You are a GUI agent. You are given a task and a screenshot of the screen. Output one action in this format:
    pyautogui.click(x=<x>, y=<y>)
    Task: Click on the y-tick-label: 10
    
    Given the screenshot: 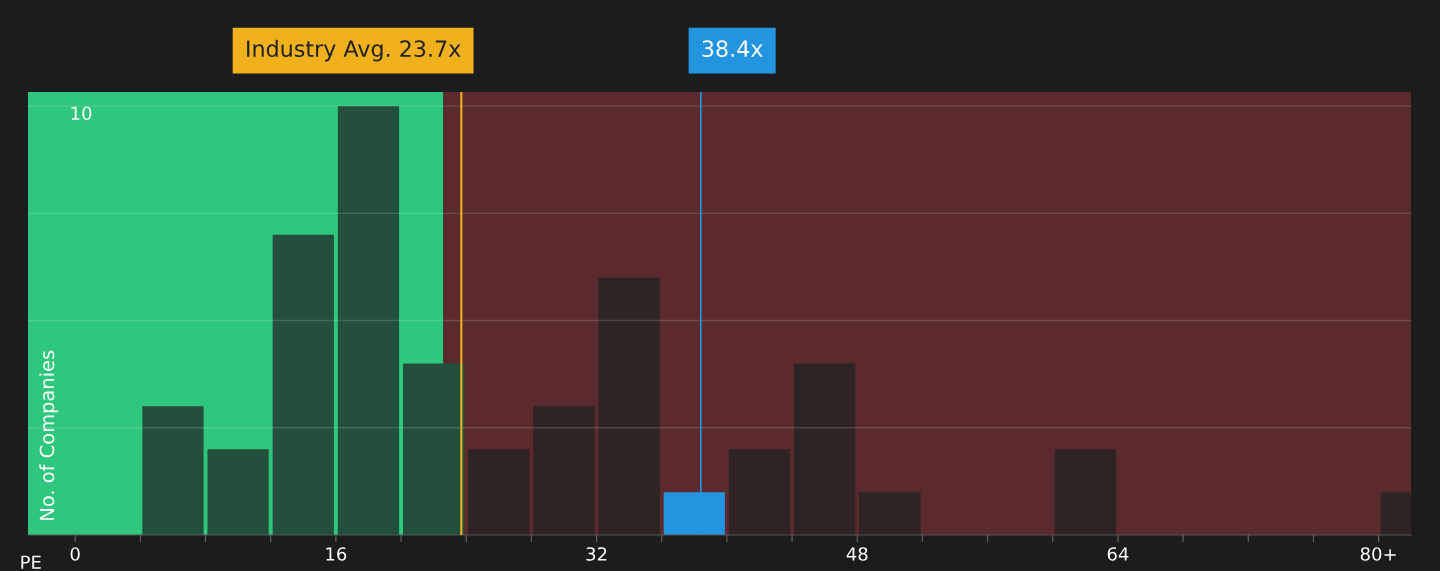 What is the action you would take?
    pyautogui.click(x=81, y=113)
    